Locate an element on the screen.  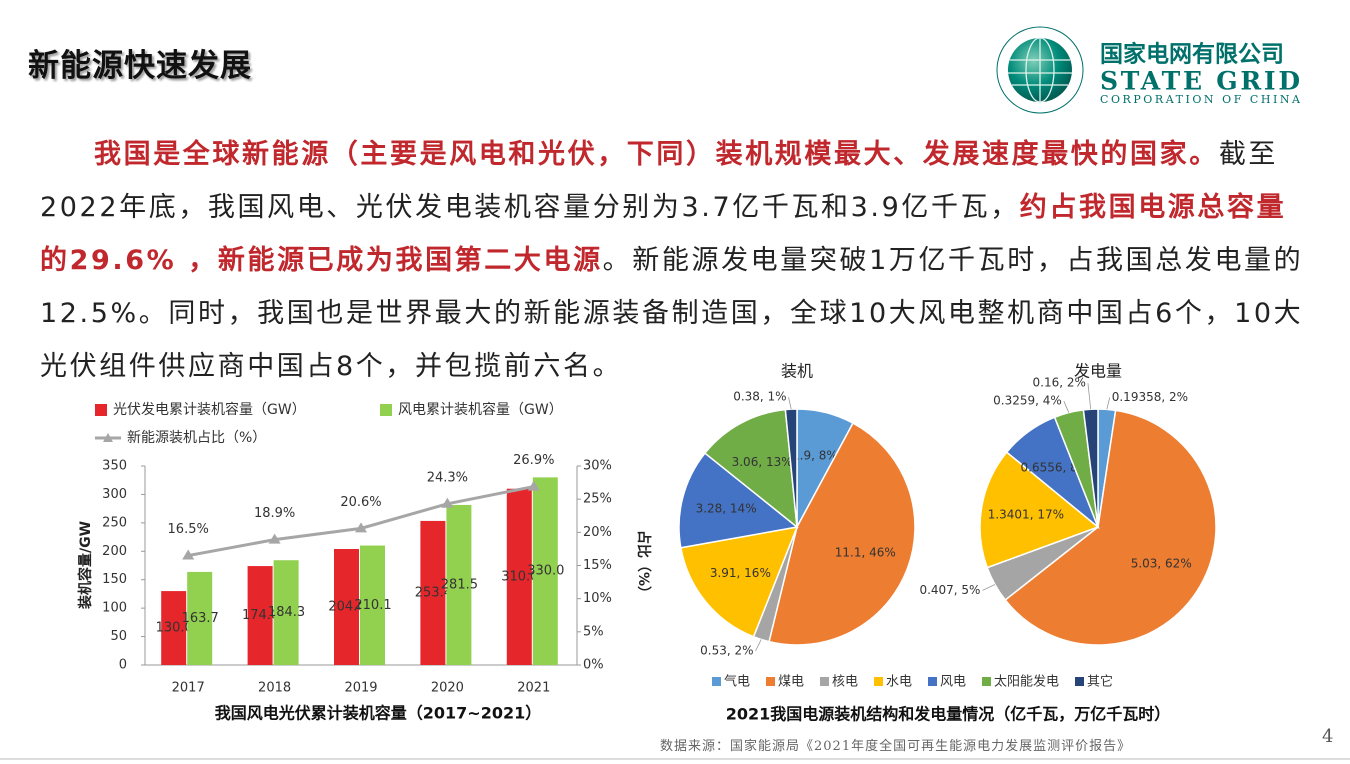
data-label: 0.6556, 8% is located at coordinates (1055, 467).